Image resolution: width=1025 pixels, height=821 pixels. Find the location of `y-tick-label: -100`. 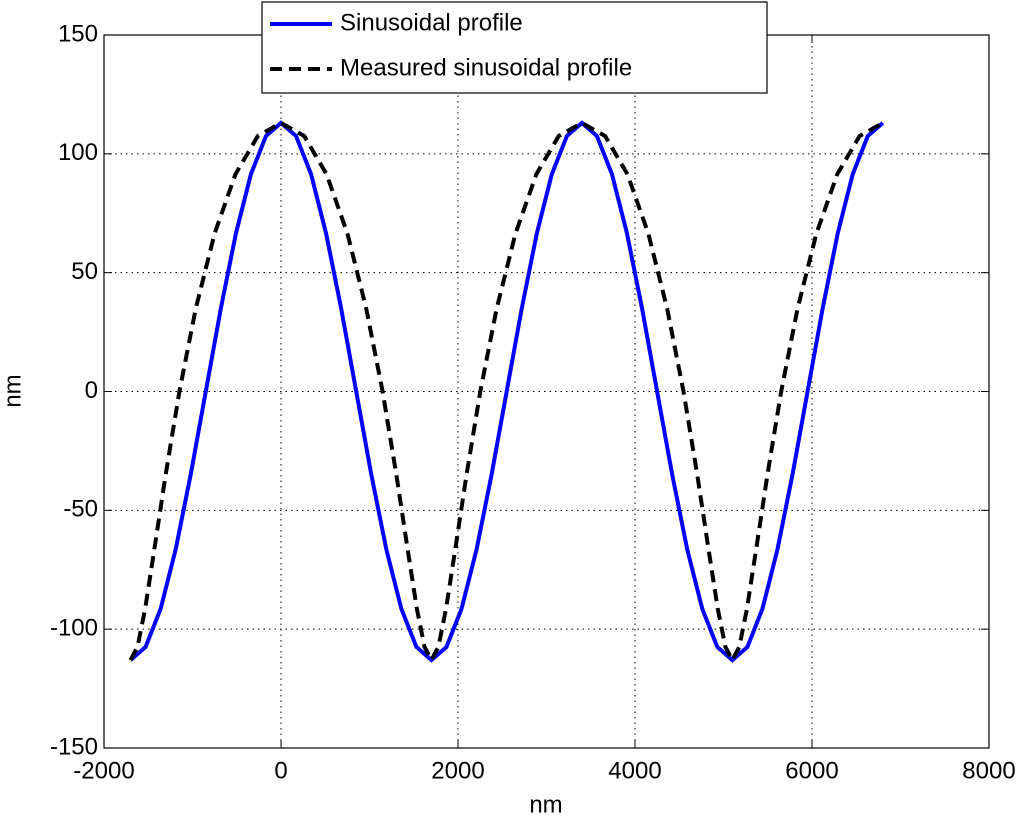

y-tick-label: -100 is located at coordinates (74, 628).